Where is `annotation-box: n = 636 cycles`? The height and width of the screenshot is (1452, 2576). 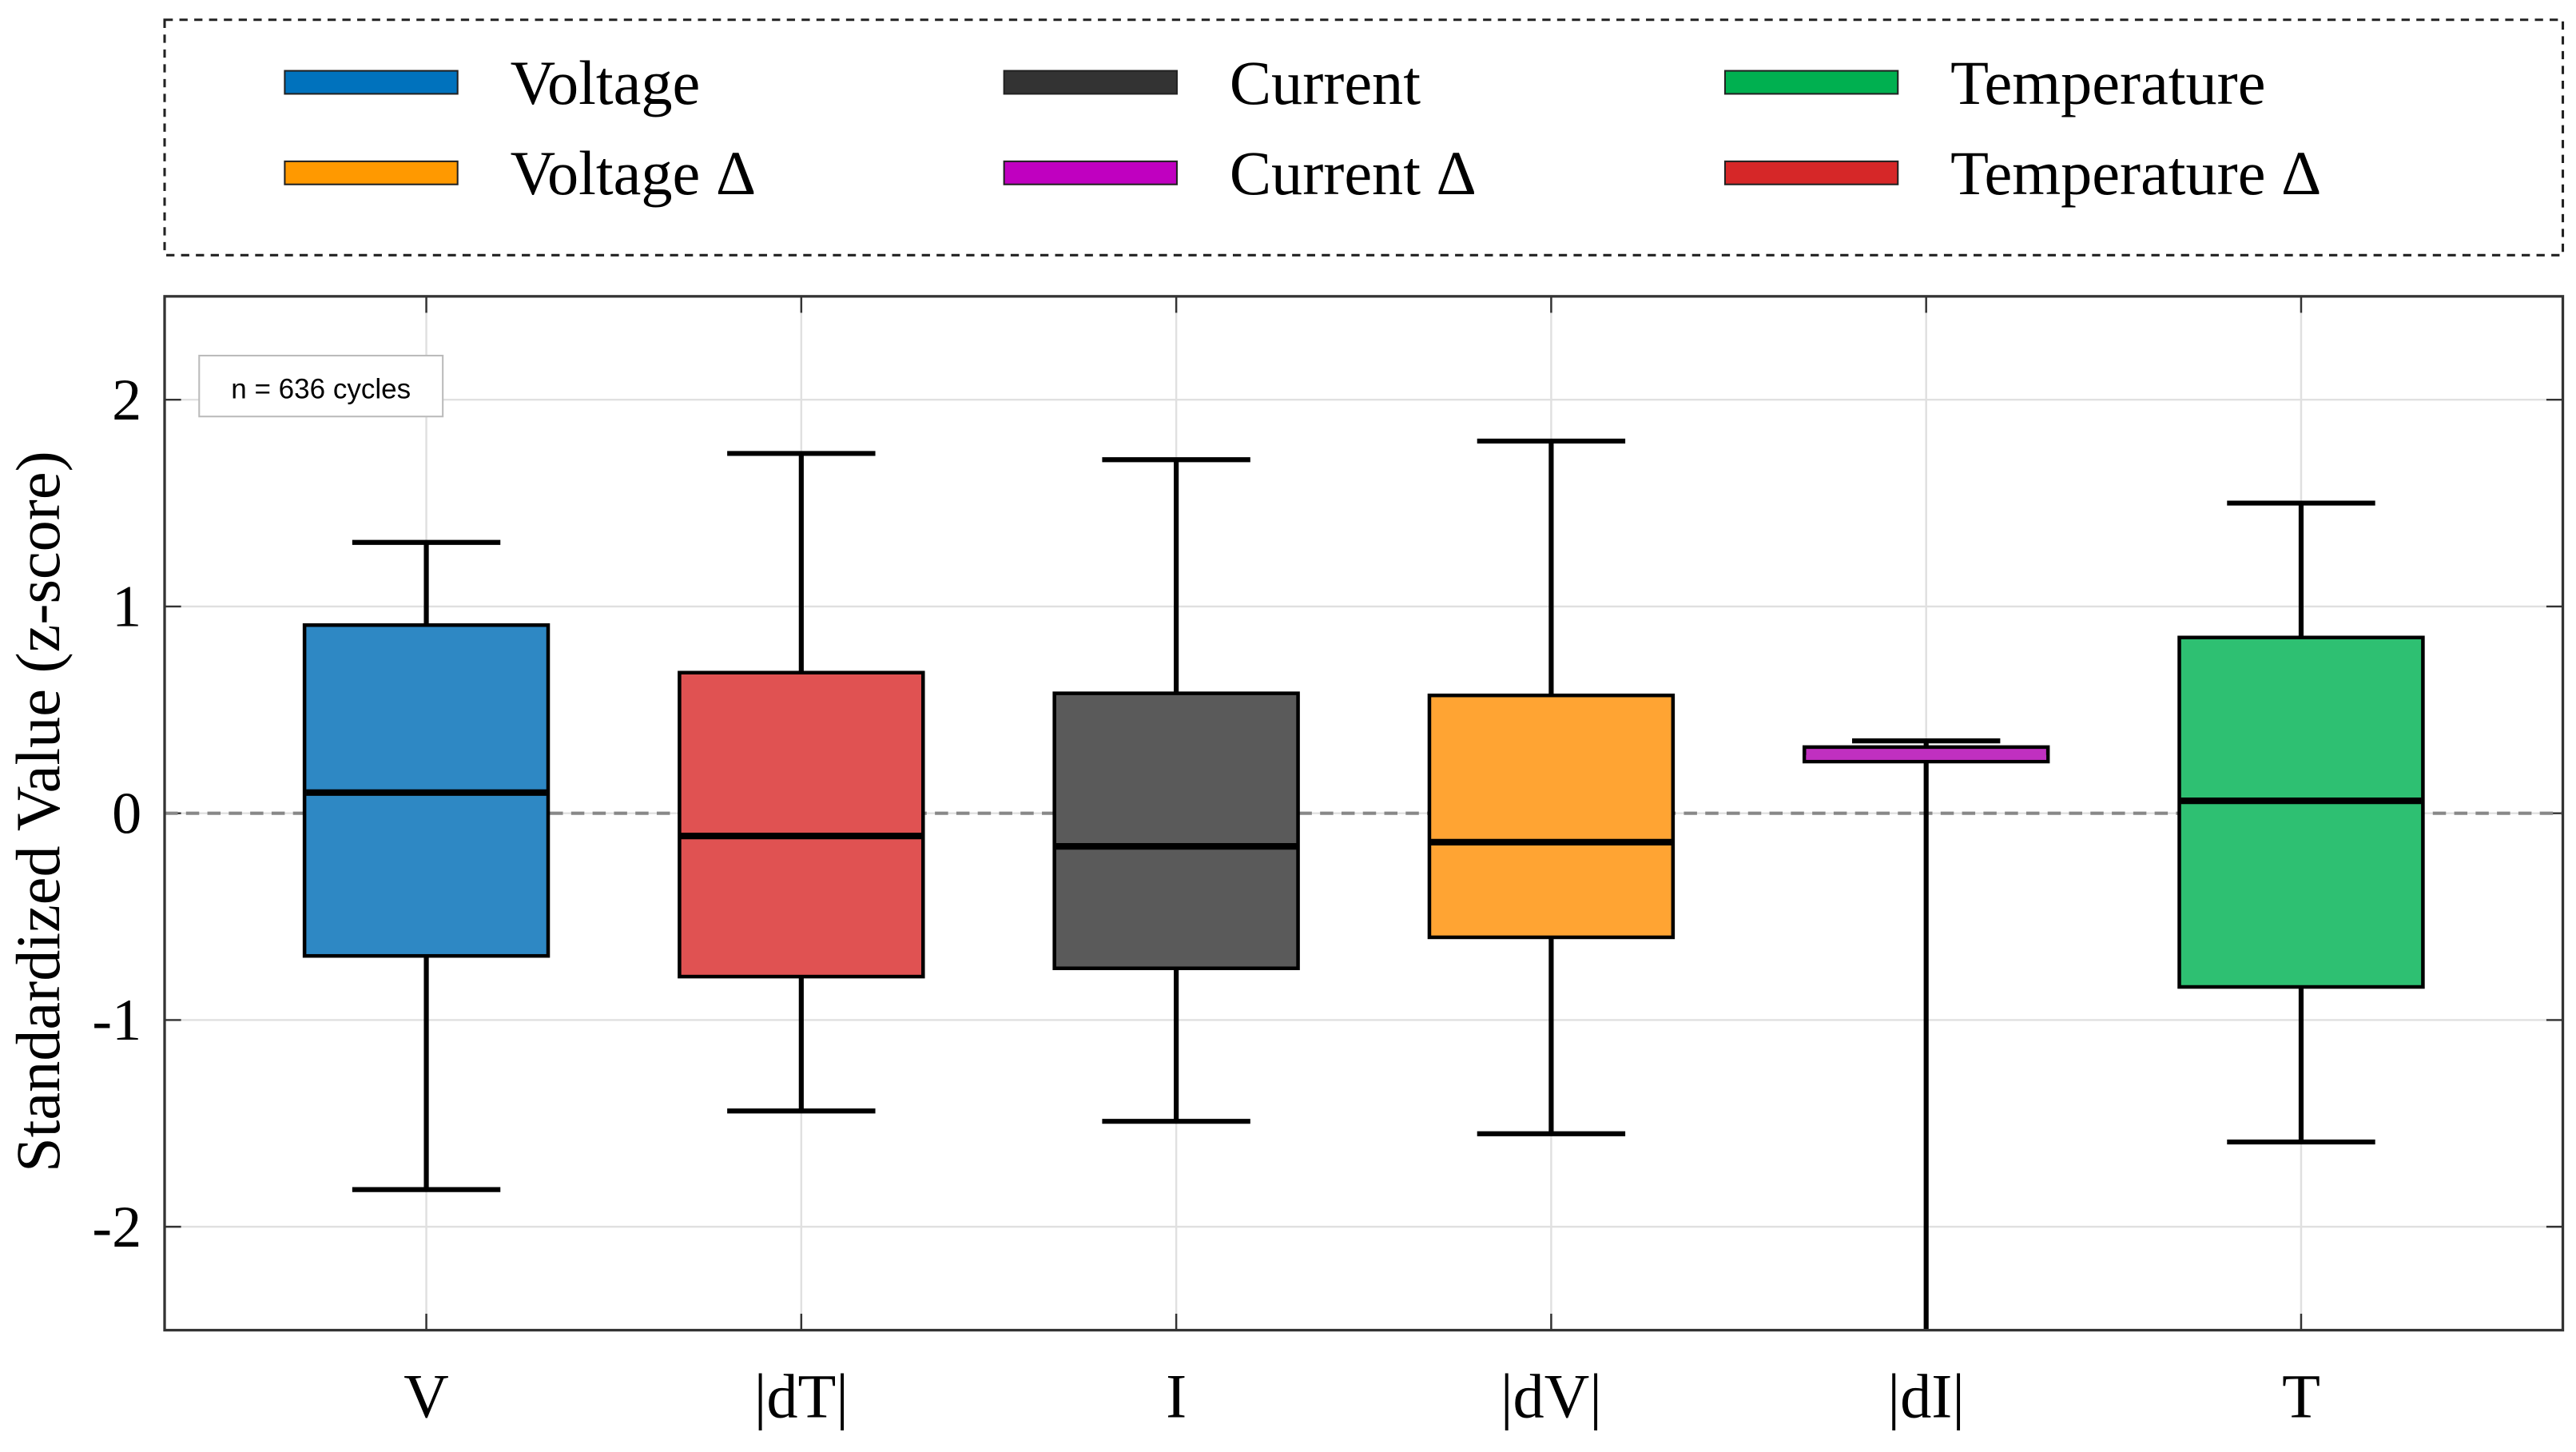
annotation-box: n = 636 cycles is located at coordinates (321, 386).